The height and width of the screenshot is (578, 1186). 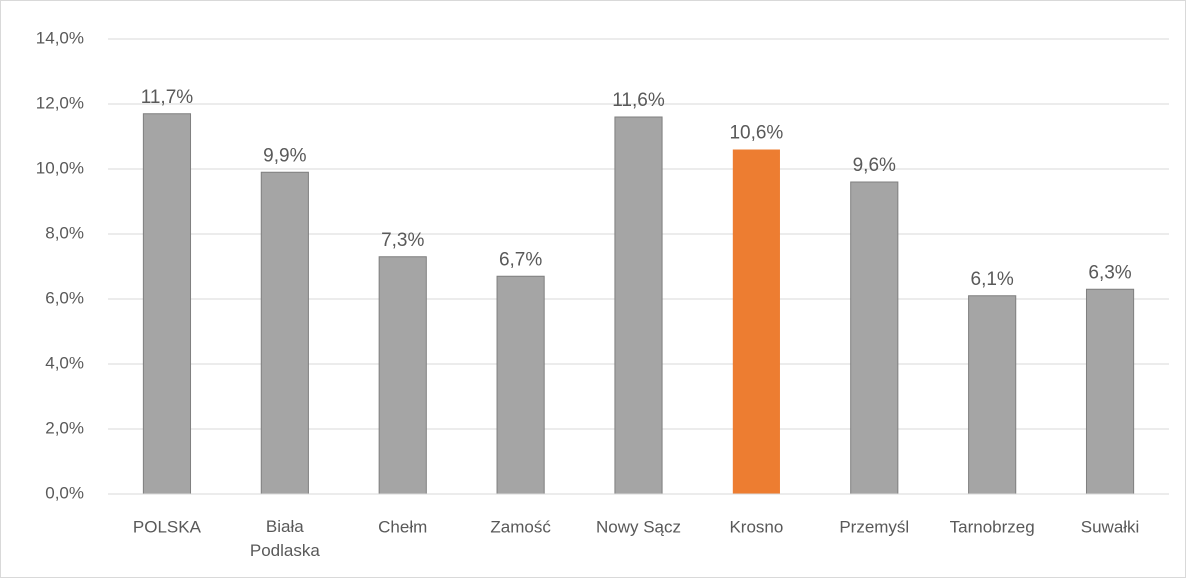 I want to click on x-tick-label: Nowy Sącz, so click(x=638, y=526).